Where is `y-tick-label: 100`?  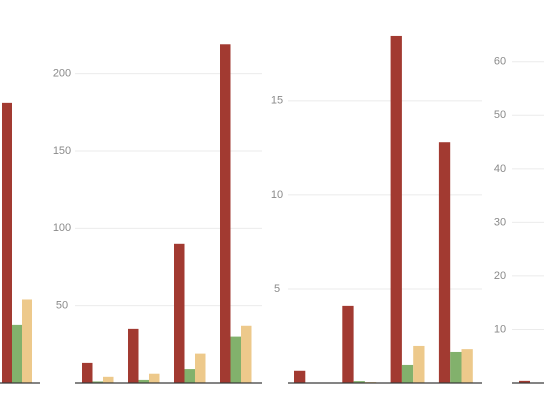
y-tick-label: 100 is located at coordinates (62, 228).